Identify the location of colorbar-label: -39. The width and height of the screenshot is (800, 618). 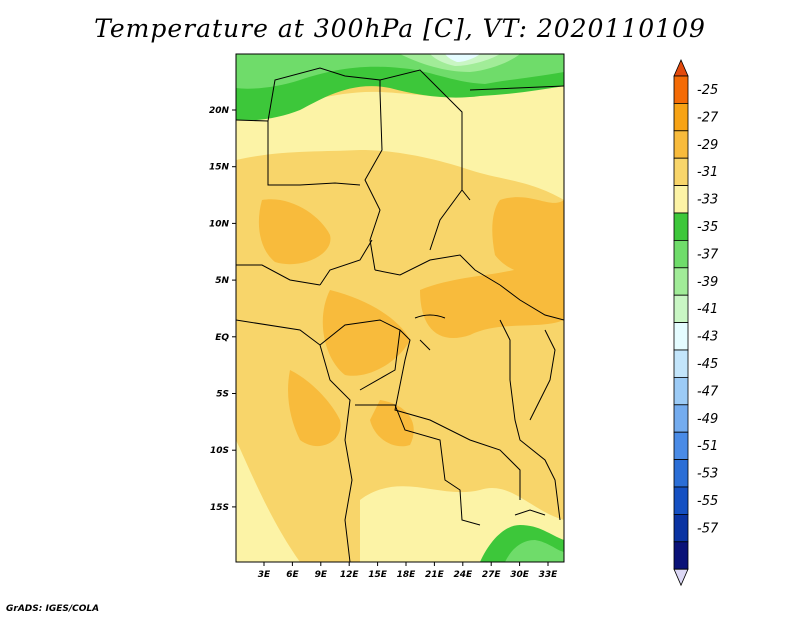
(707, 282).